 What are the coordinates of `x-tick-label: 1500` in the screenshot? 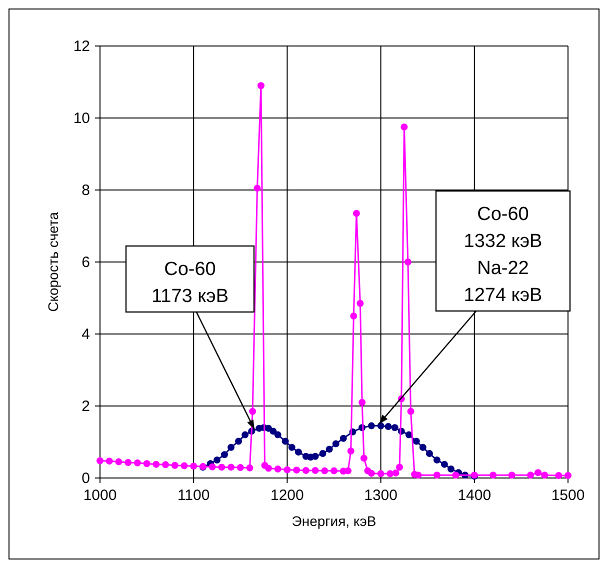 It's located at (568, 495).